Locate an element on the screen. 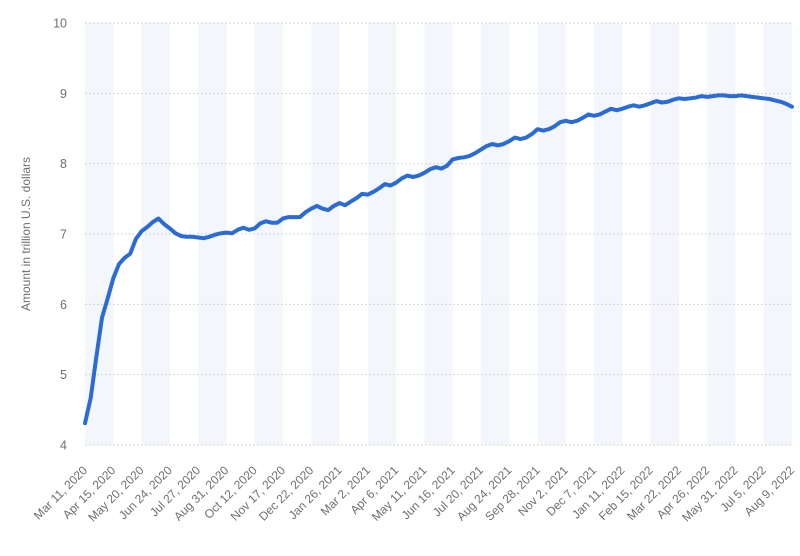  y-axis-tick-labels: 4 5 6 7 8 9 10 is located at coordinates (60, 235).